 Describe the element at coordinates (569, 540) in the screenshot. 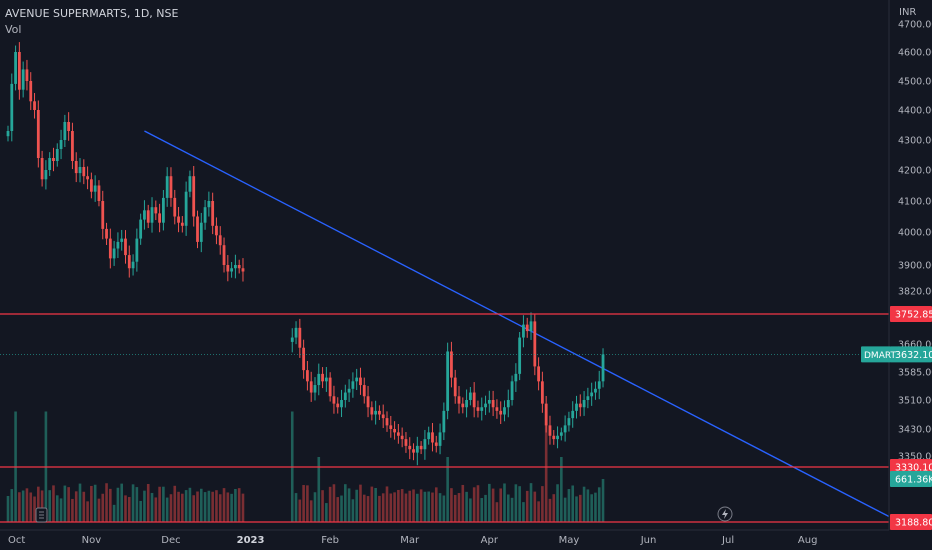

I see `x-tick-label: May` at that location.